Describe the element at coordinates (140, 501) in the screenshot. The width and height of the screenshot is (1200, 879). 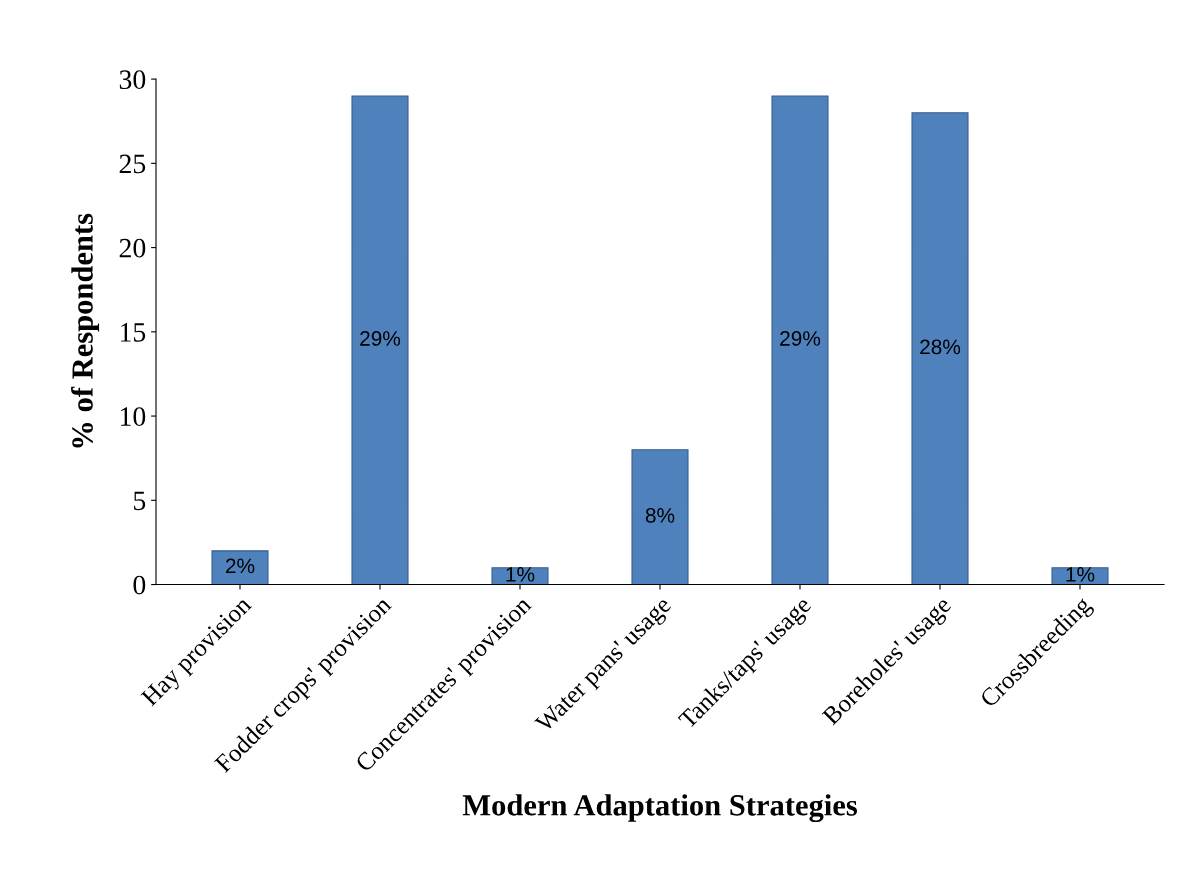
I see `y-tick-label: 5` at that location.